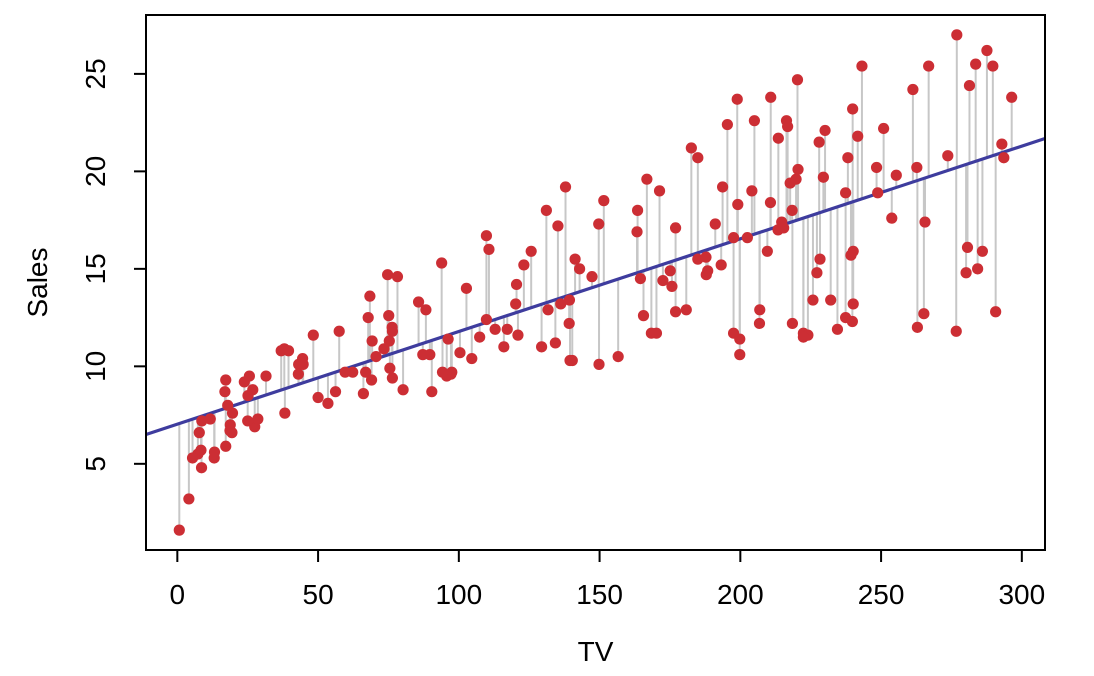 This screenshot has width=1094, height=676. Describe the element at coordinates (95, 268) in the screenshot. I see `y-tick-label: 15` at that location.